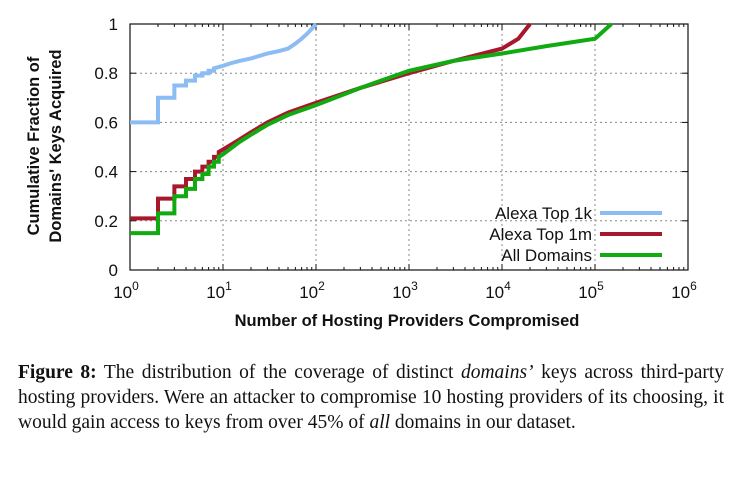 The width and height of the screenshot is (740, 480). I want to click on x-tick-label: 10³, so click(405, 290).